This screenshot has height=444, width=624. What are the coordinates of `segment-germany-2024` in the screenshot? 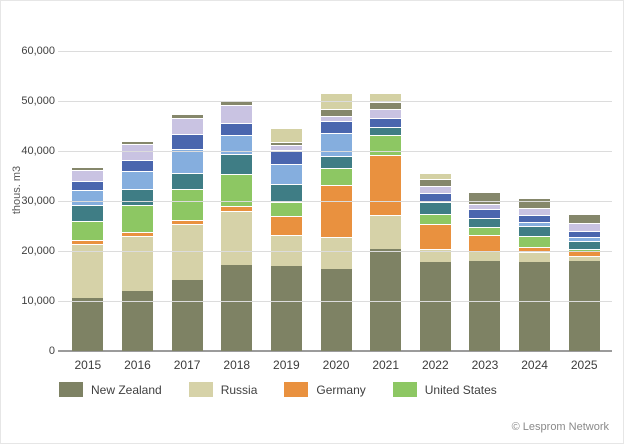 It's located at (535, 249).